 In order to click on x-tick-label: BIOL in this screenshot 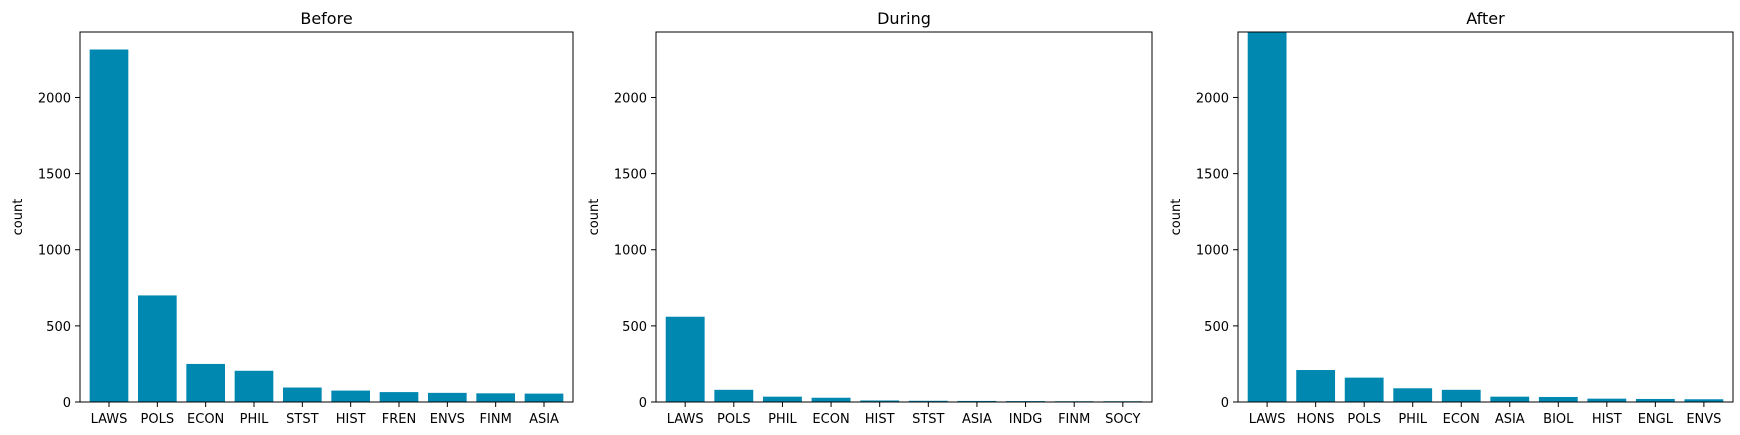, I will do `click(1558, 419)`.